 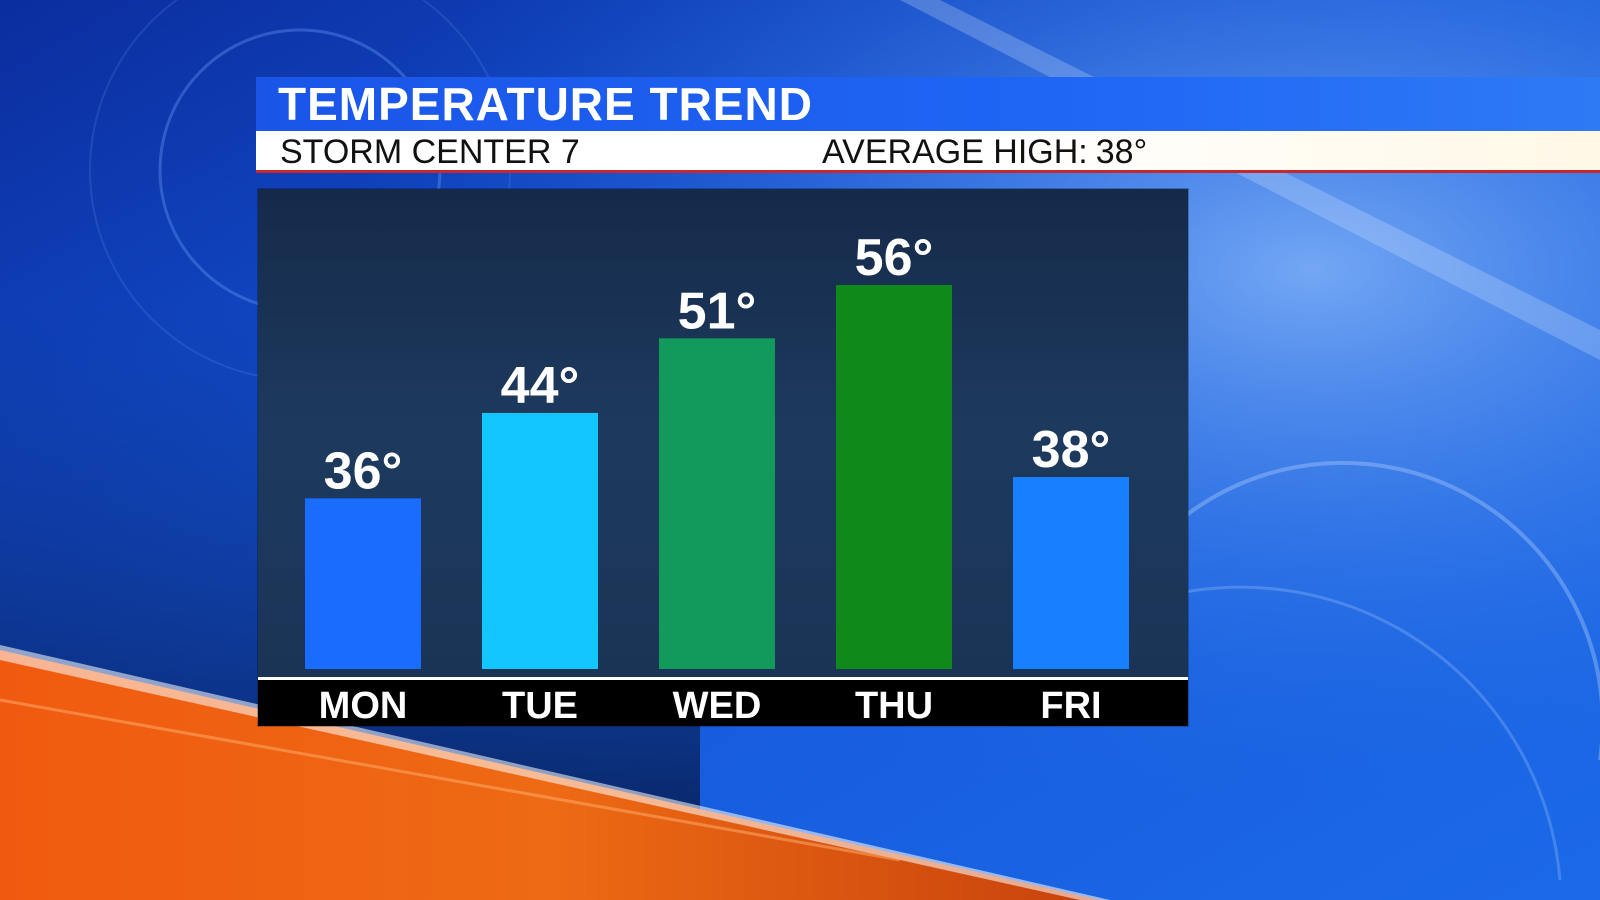 I want to click on bar-thu, so click(x=894, y=477).